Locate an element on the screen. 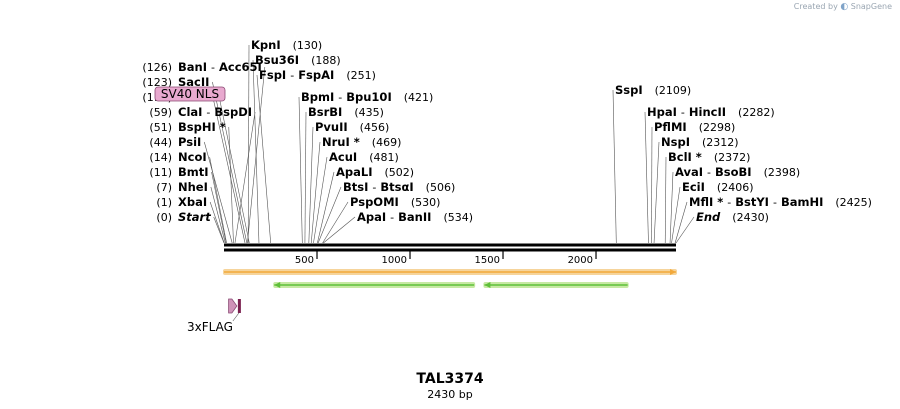  site-enzyme-name: BspHI * is located at coordinates (202, 127).